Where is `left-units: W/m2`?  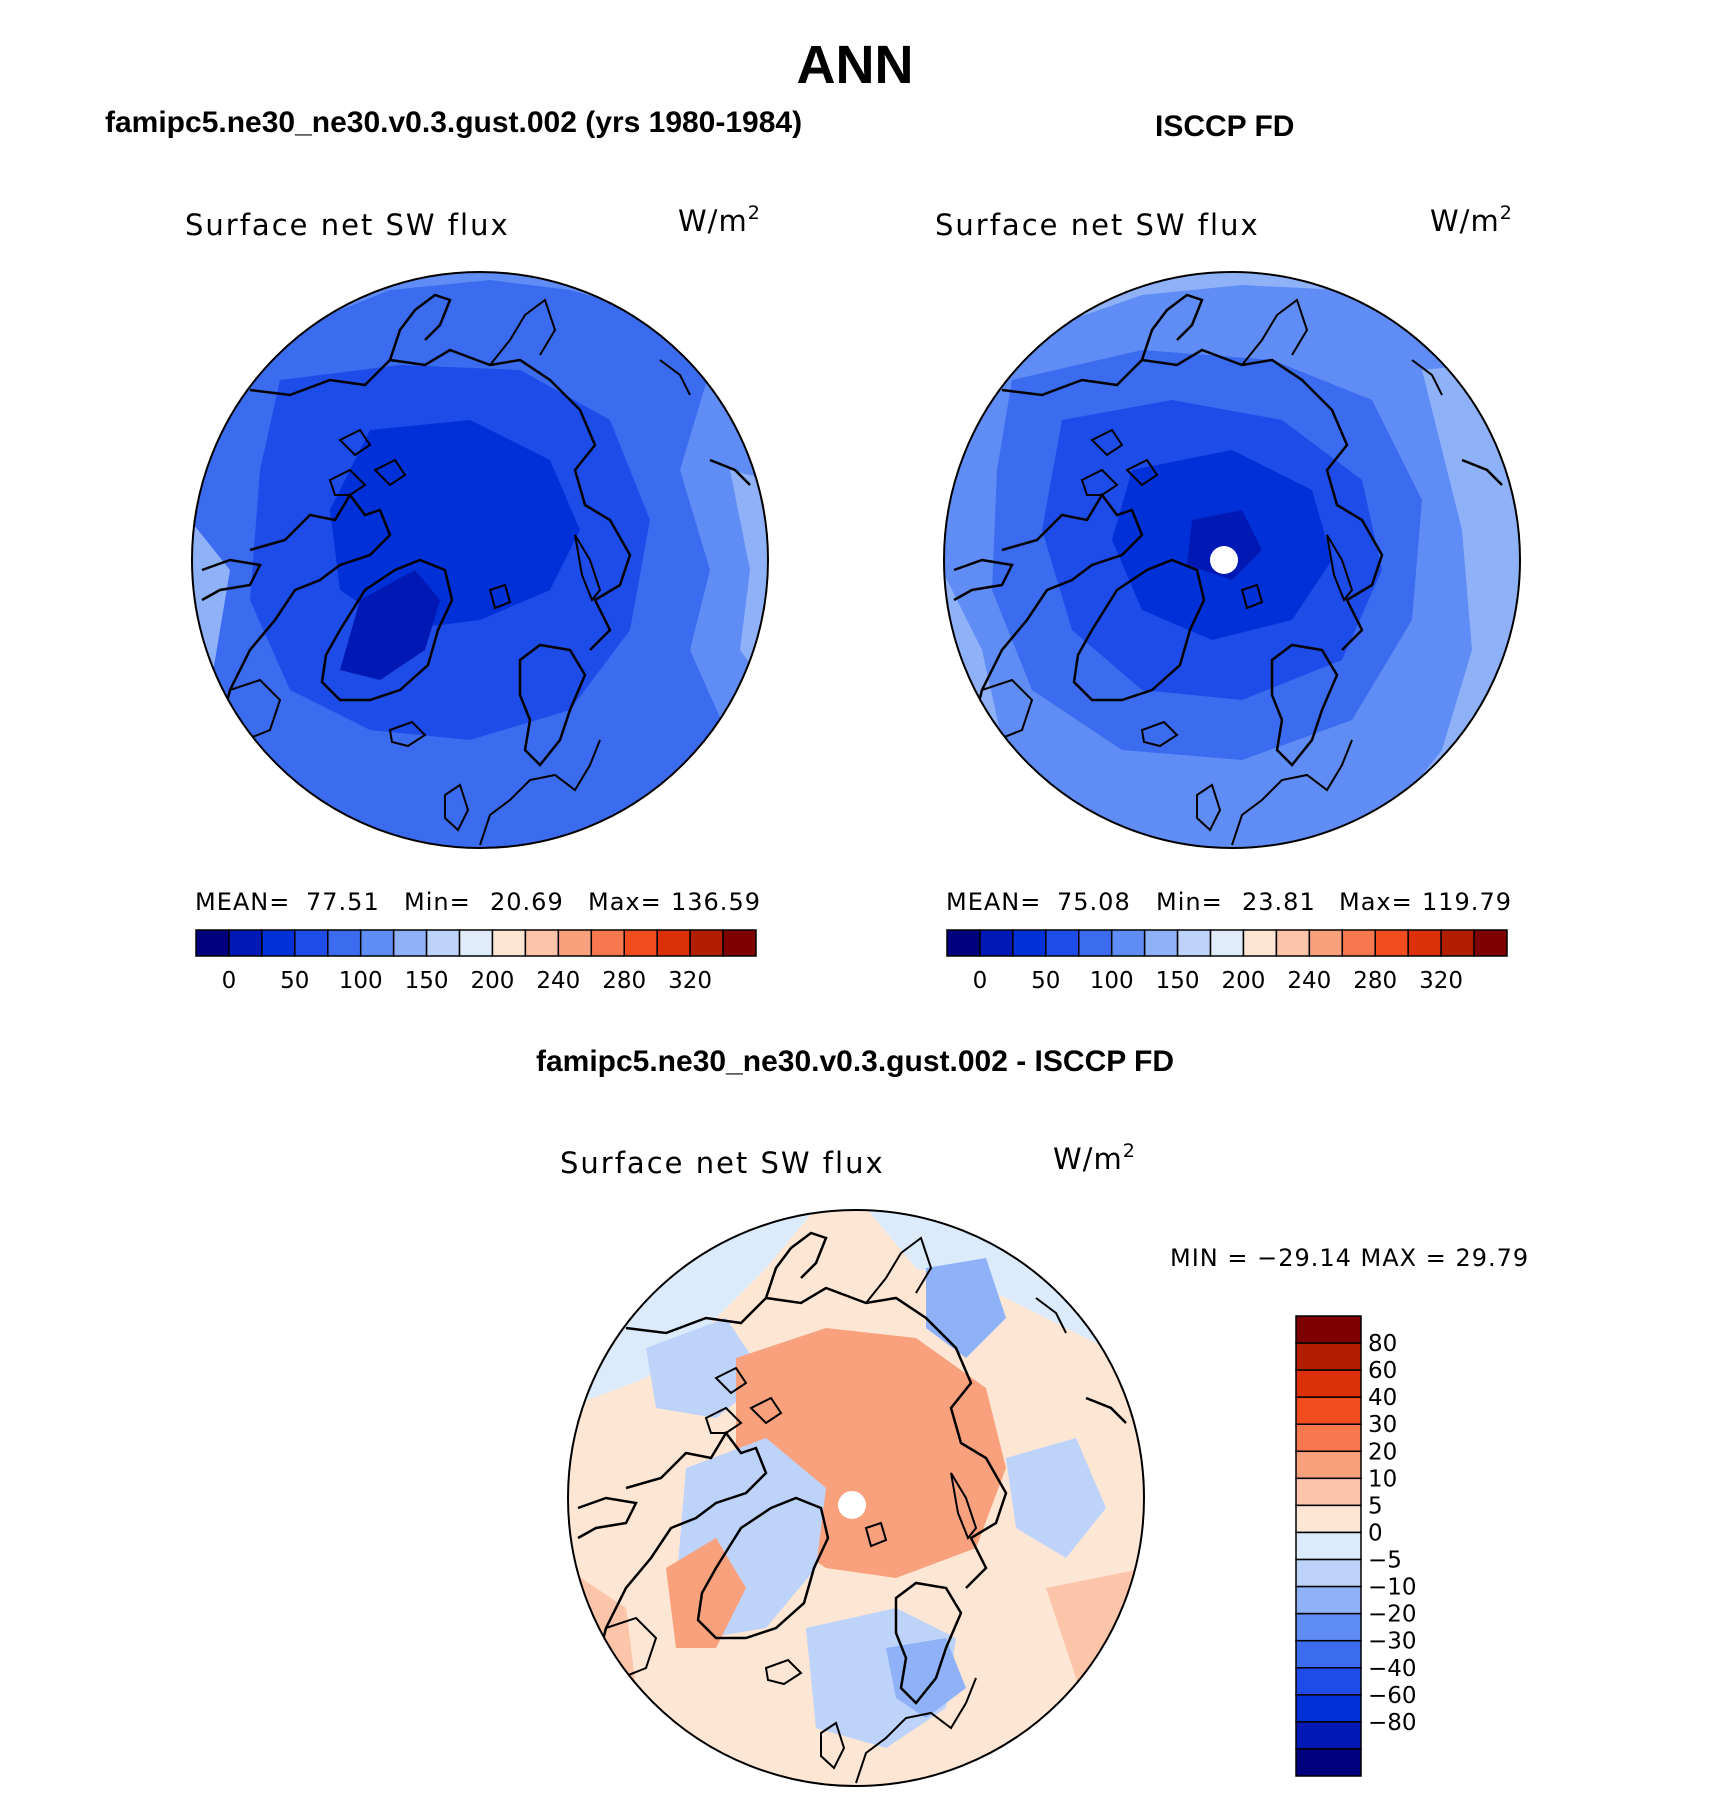 left-units: W/m2 is located at coordinates (719, 220).